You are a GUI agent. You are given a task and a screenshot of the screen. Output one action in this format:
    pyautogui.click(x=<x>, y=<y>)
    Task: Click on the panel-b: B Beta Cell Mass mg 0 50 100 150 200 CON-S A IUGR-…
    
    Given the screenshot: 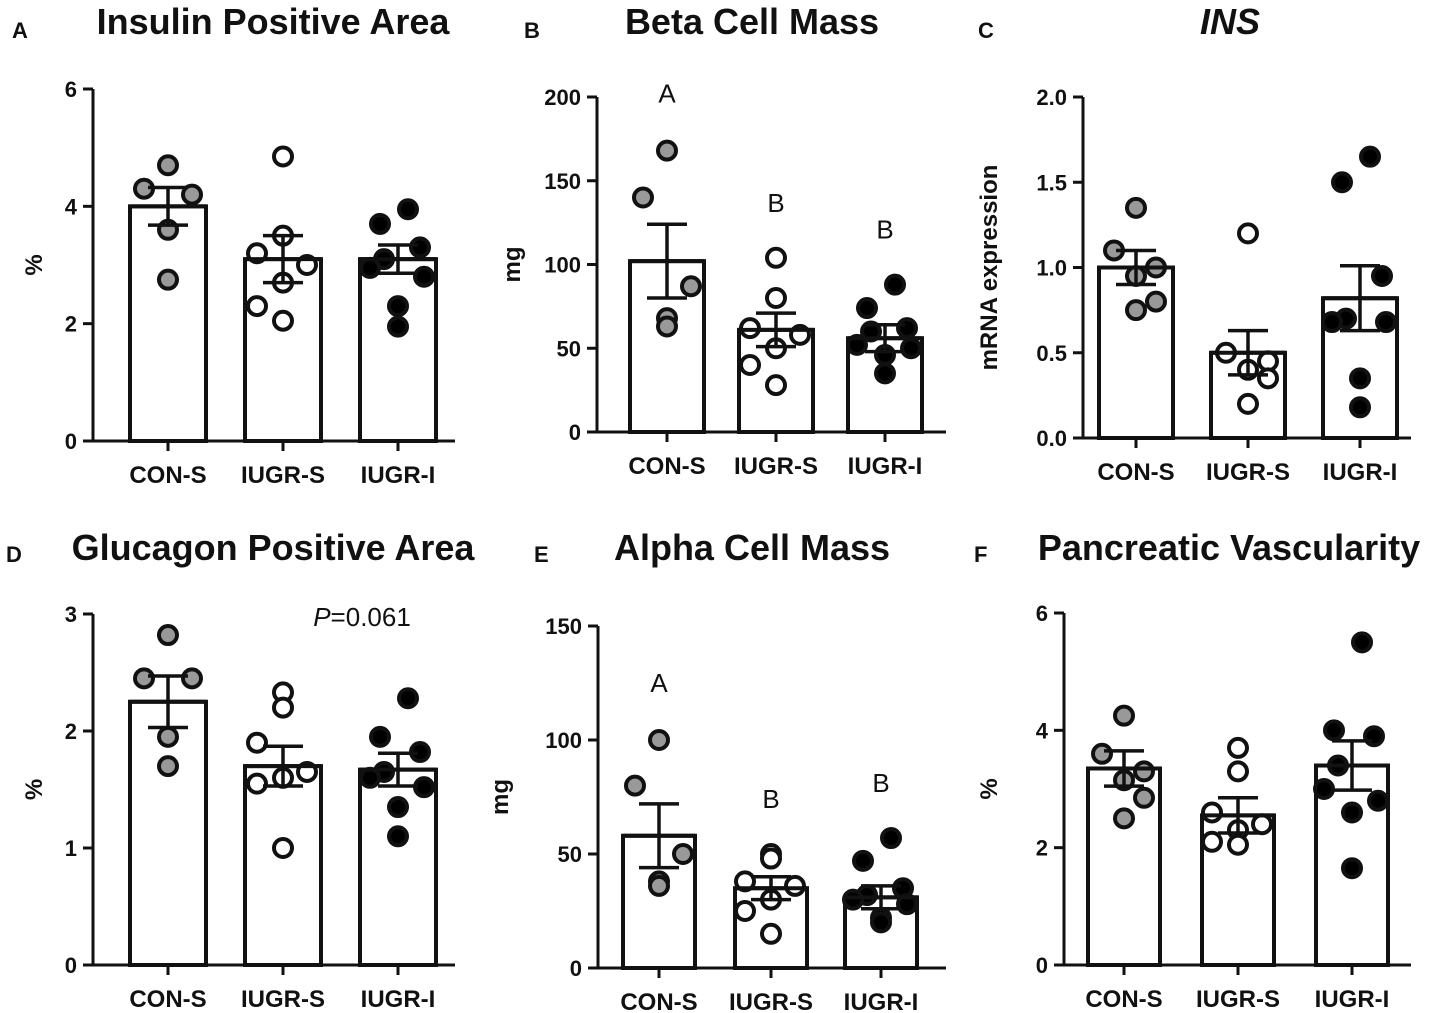 What is the action you would take?
    pyautogui.click(x=722, y=240)
    